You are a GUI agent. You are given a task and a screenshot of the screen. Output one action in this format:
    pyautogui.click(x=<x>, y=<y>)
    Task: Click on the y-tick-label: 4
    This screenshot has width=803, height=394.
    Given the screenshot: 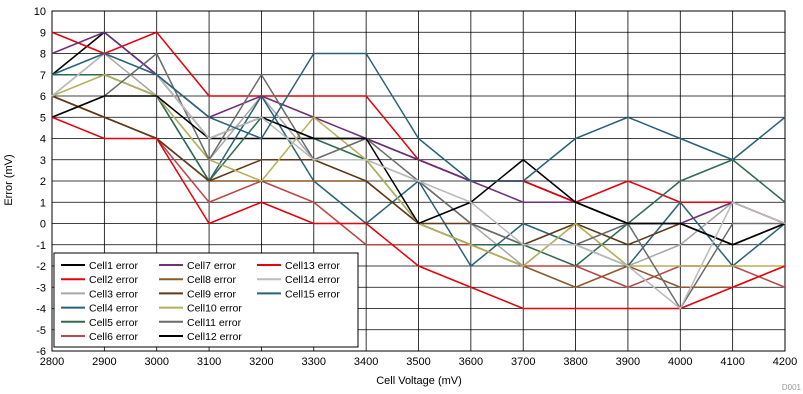 What is the action you would take?
    pyautogui.click(x=43, y=140)
    